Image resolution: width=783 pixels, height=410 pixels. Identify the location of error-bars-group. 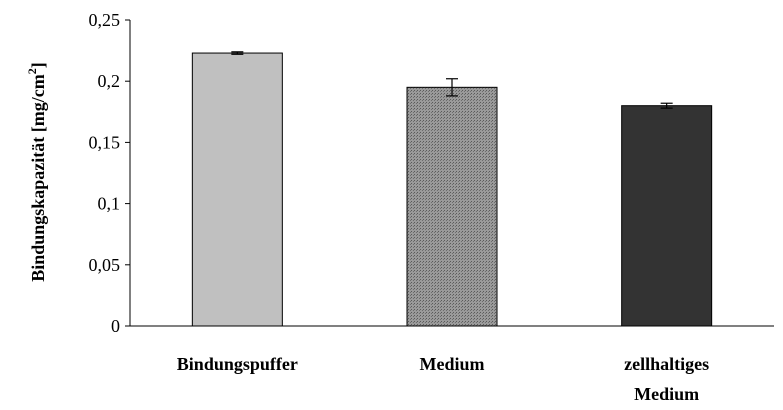
(452, 80).